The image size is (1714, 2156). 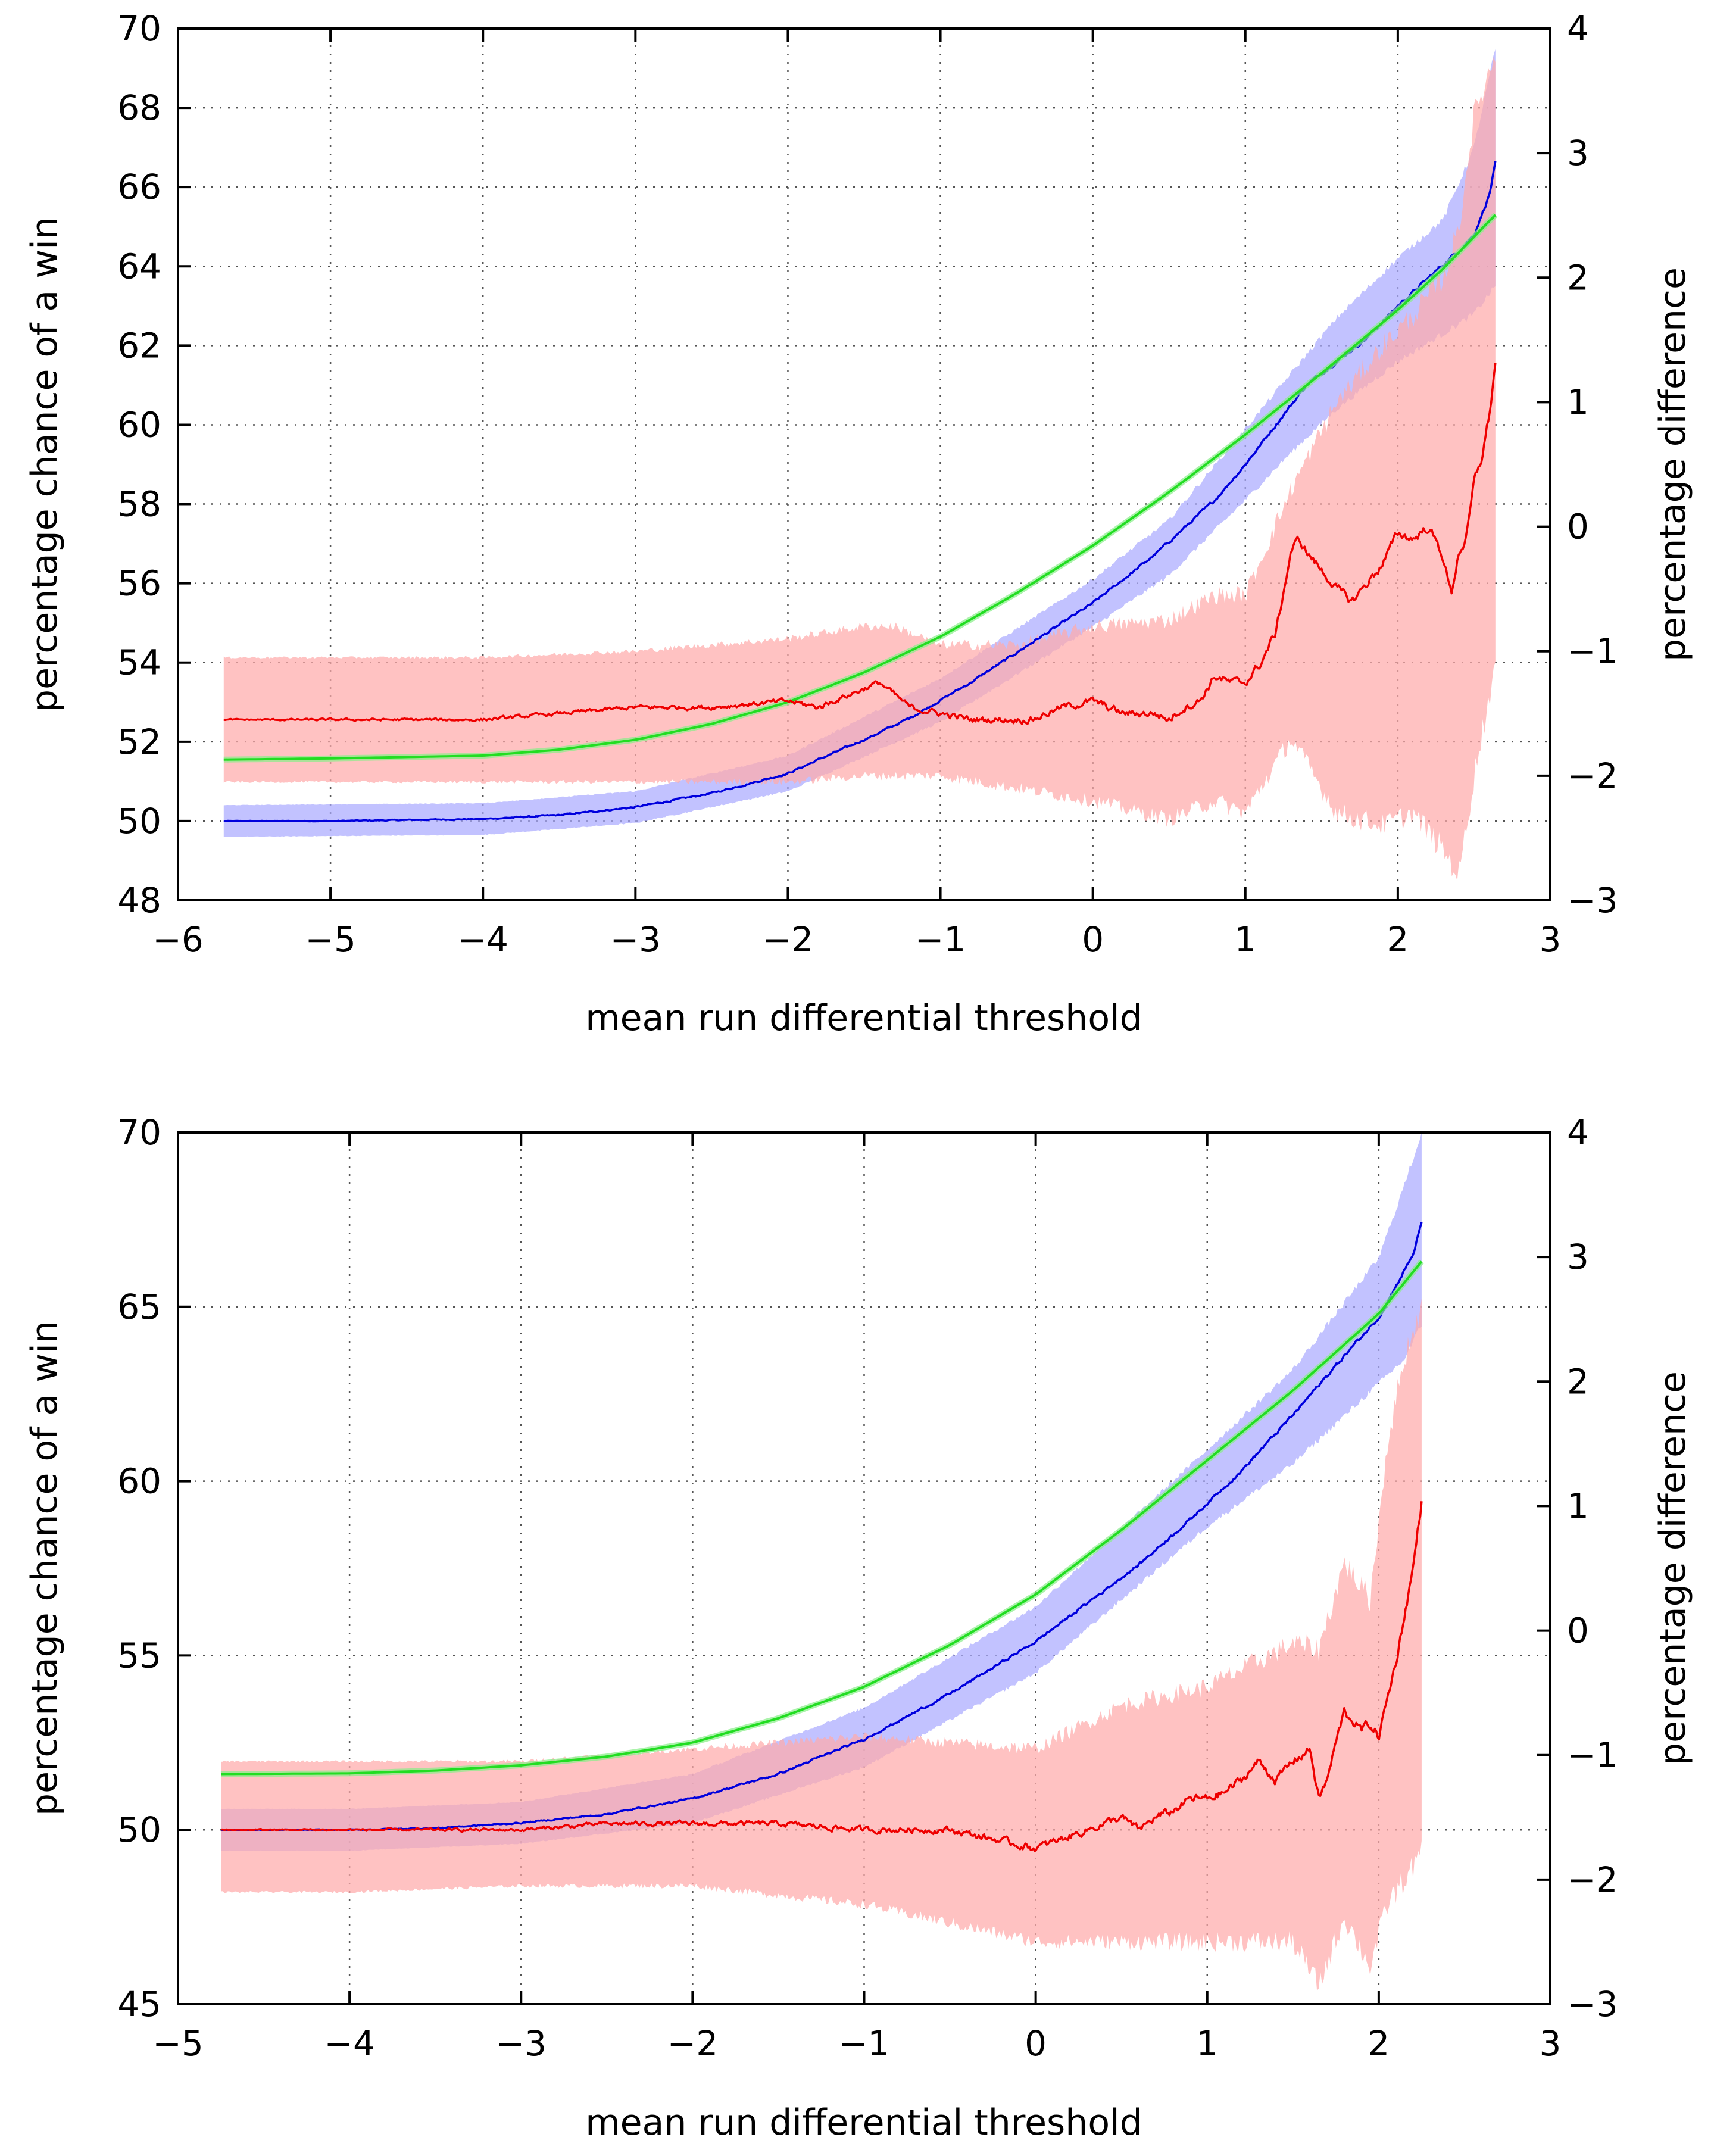 I want to click on top-x-tick-label: −1, so click(x=940, y=939).